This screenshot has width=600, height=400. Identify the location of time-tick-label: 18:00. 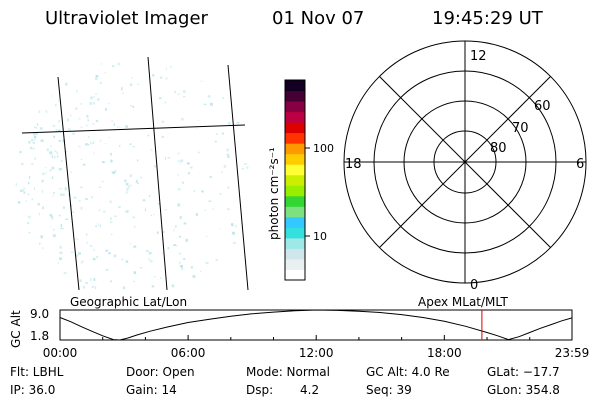
(444, 353).